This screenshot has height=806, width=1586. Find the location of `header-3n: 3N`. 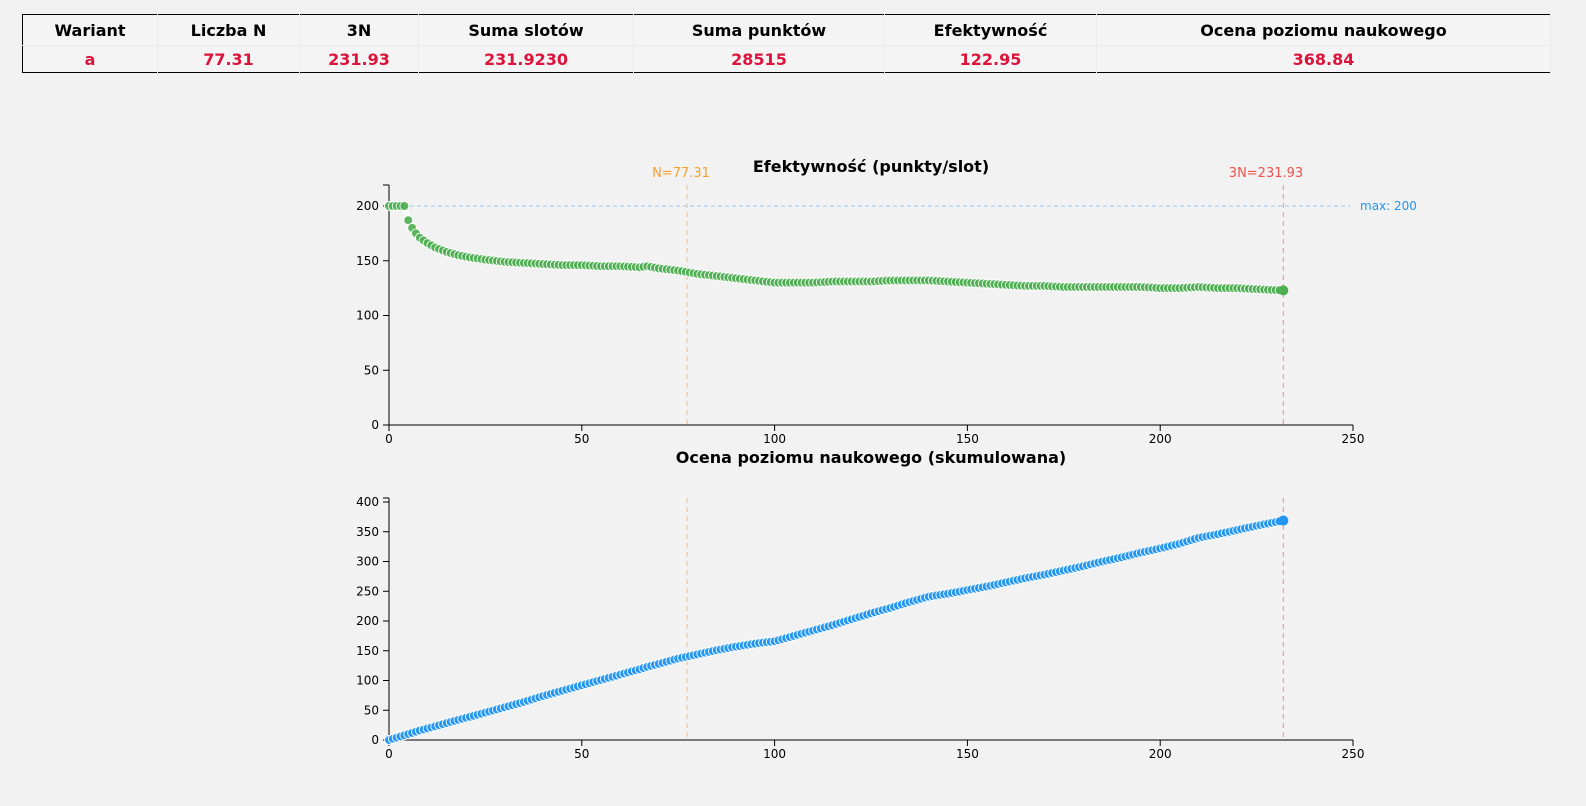

header-3n: 3N is located at coordinates (359, 30).